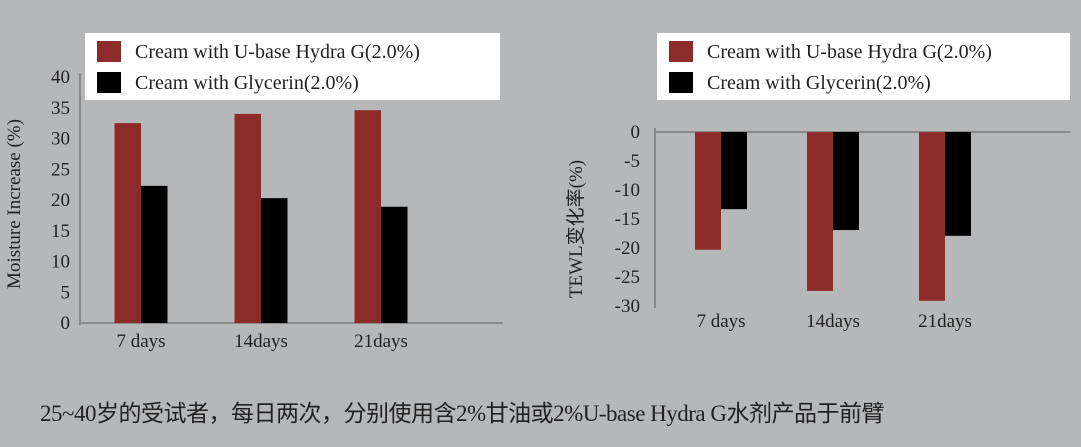 The image size is (1081, 447). Describe the element at coordinates (720, 321) in the screenshot. I see `chart2-x-tick-label: 7 days` at that location.